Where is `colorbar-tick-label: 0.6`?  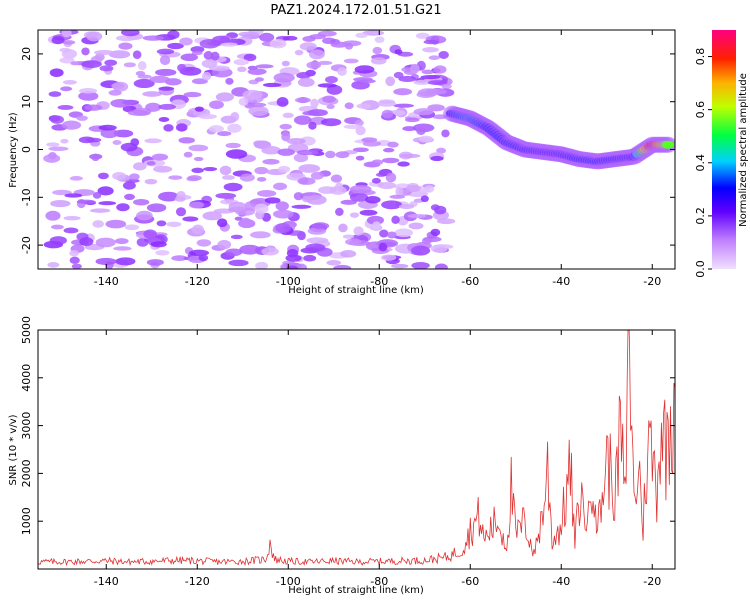 colorbar-tick-label: 0.6 is located at coordinates (700, 110).